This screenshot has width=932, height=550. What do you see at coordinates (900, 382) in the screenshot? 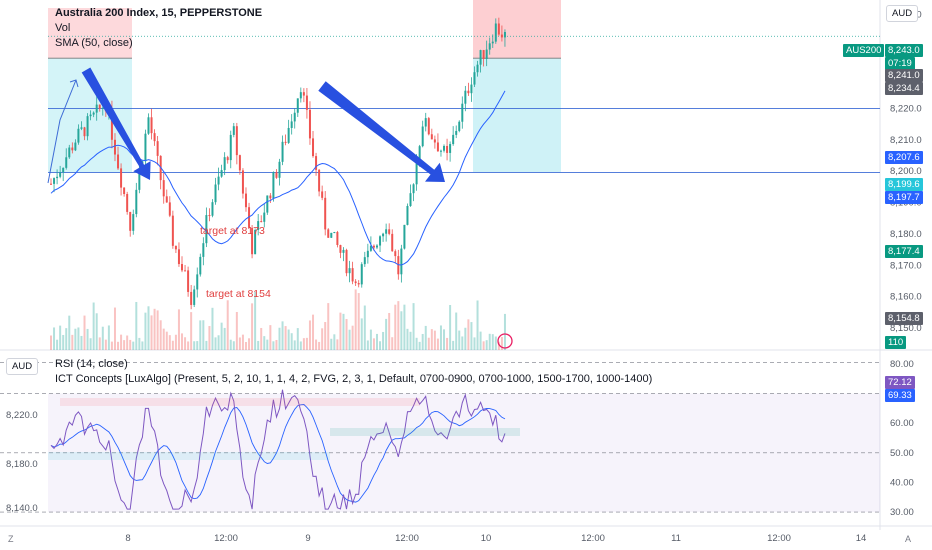
I see `rsi-tag: 72.12` at bounding box center [900, 382].